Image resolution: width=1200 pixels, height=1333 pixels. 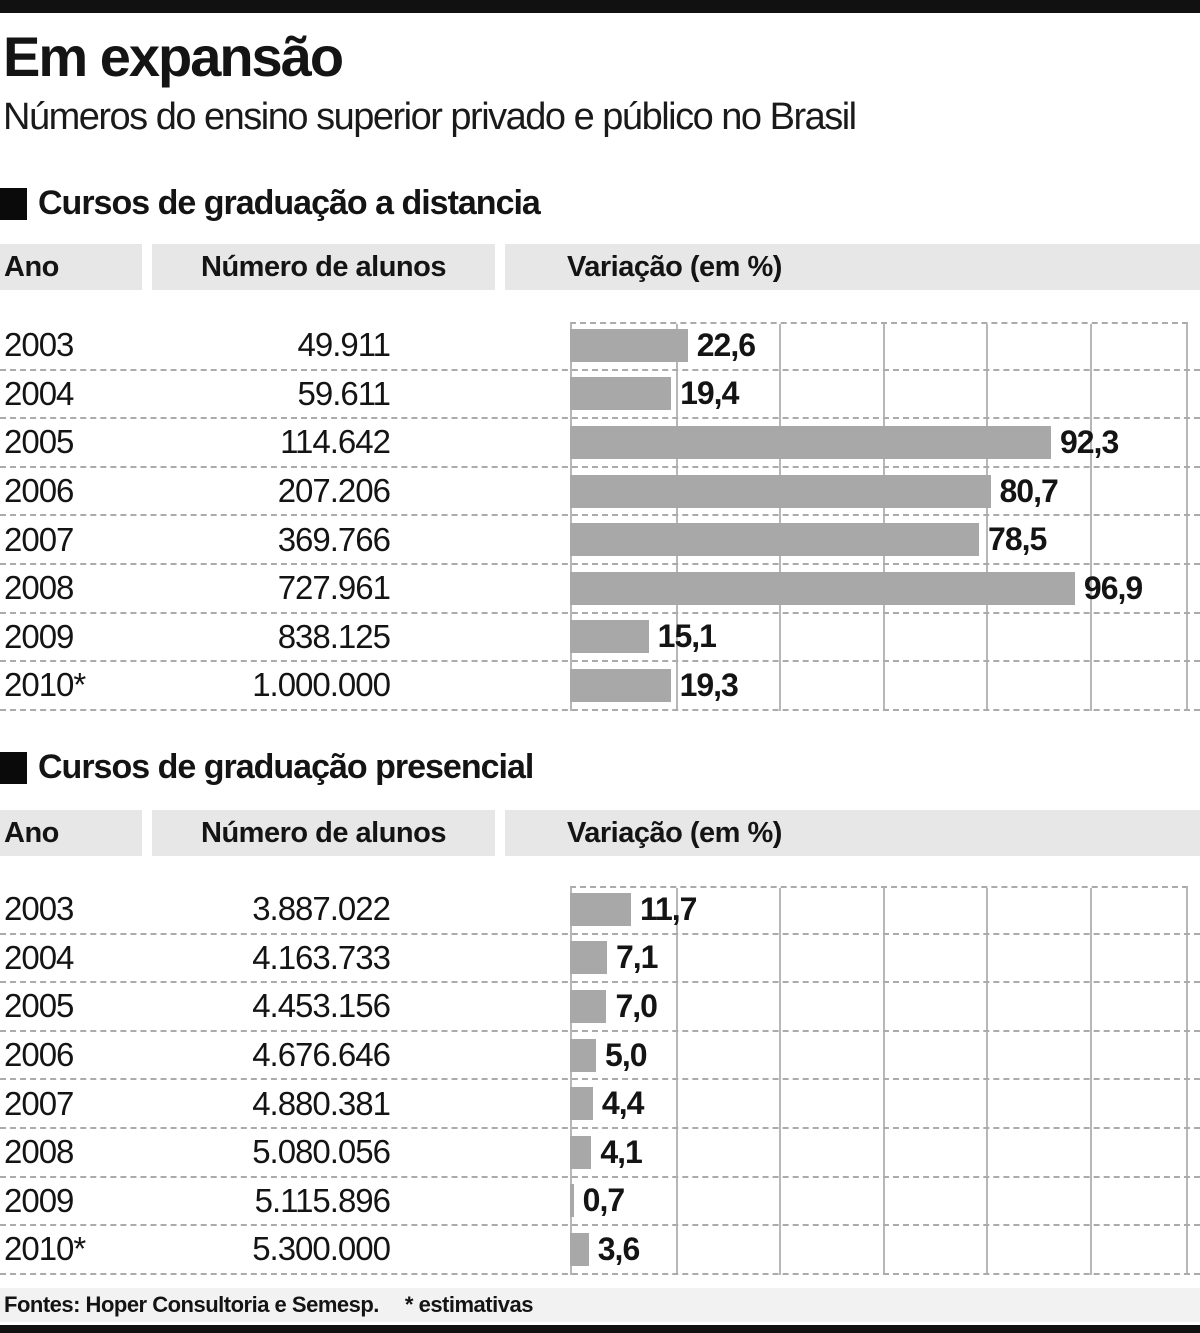 I want to click on variation-value: 92,3, so click(x=1089, y=441).